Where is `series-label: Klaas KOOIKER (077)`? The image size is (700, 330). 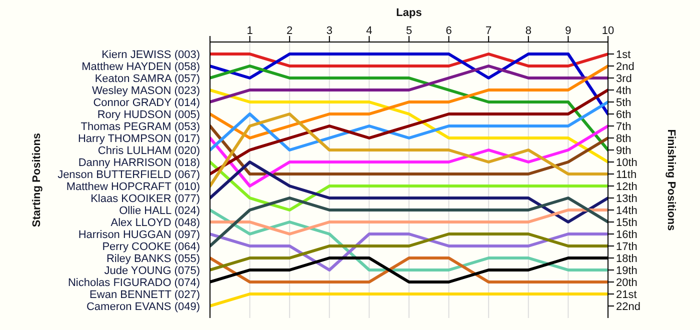
series-label: Klaas KOOIKER (077) is located at coordinates (145, 199).